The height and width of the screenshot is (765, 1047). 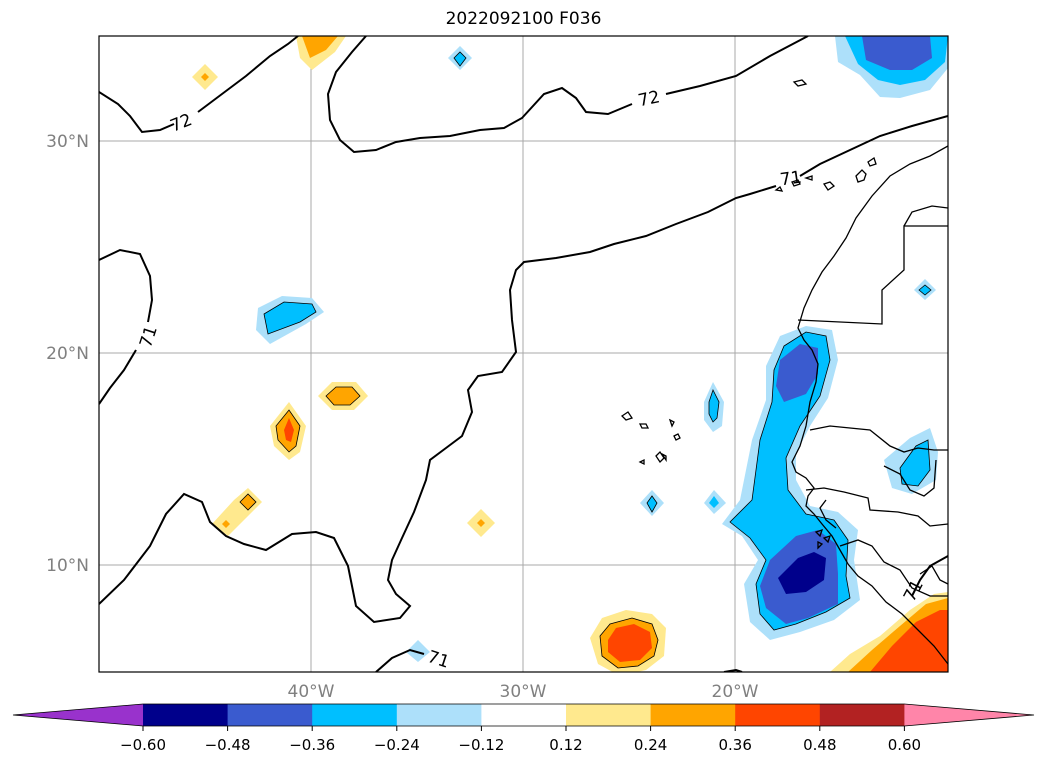 What do you see at coordinates (397, 745) in the screenshot?
I see `colorbar-tick-label: −0.24` at bounding box center [397, 745].